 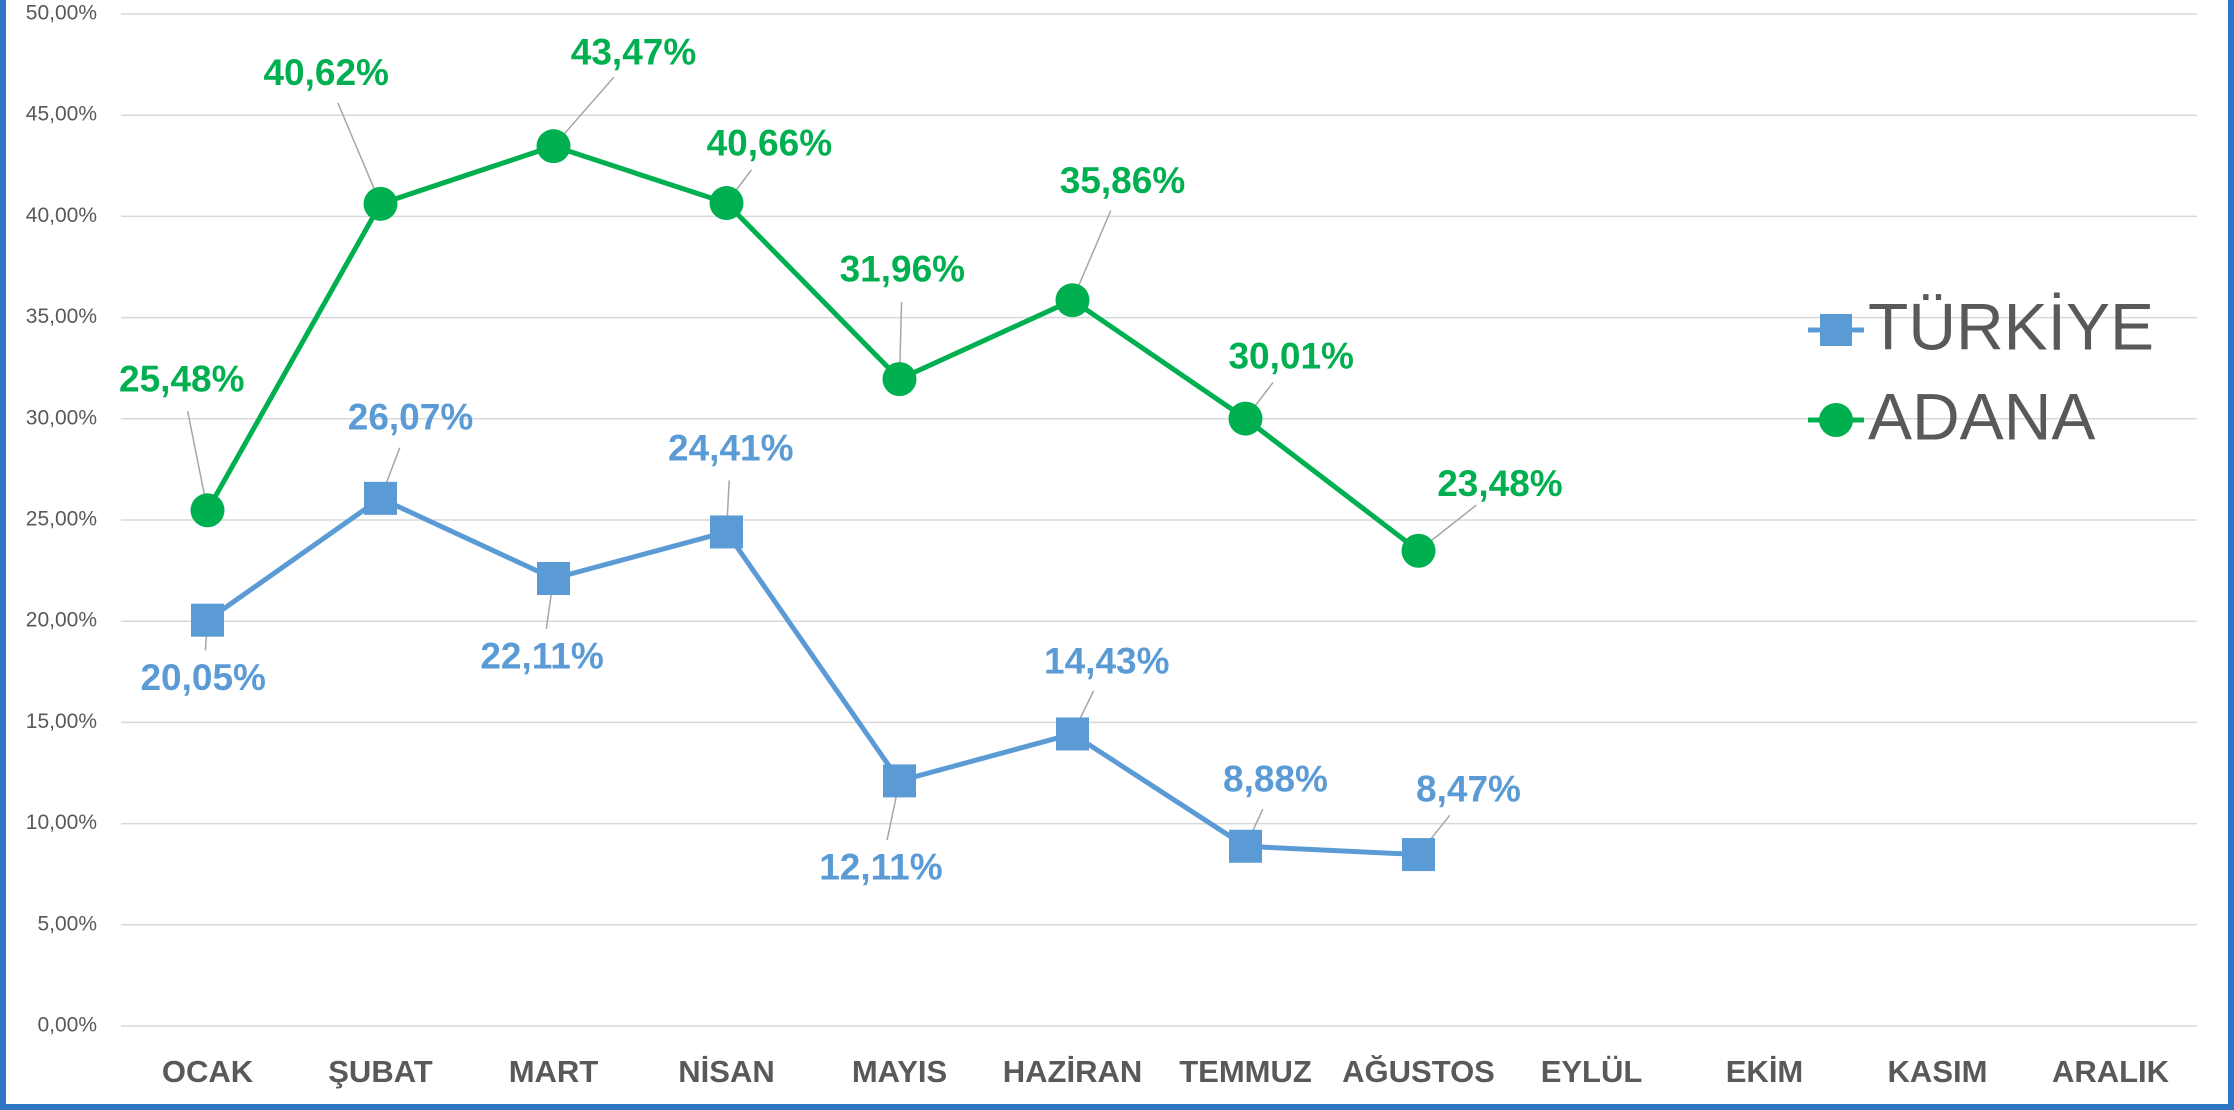 What do you see at coordinates (1981, 416) in the screenshot?
I see `legend-label: ADANA` at bounding box center [1981, 416].